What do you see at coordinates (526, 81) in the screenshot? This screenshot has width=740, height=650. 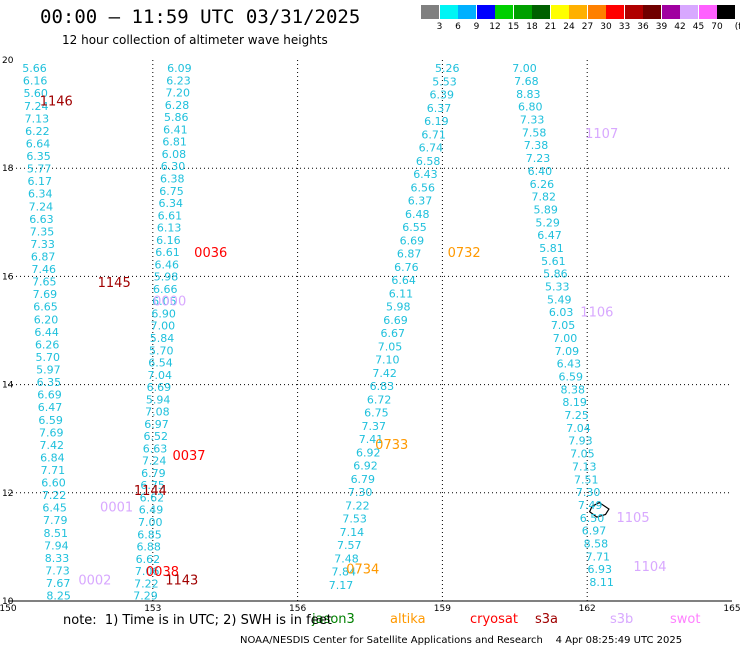 I see `wave-height-value: 7.68` at bounding box center [526, 81].